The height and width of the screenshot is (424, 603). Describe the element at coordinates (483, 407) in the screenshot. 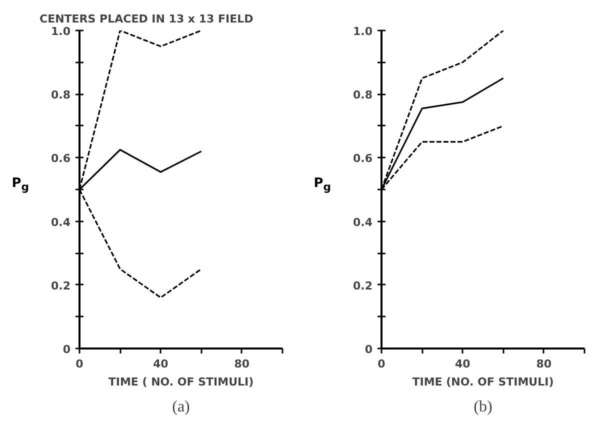

I see `text: (b)` at that location.